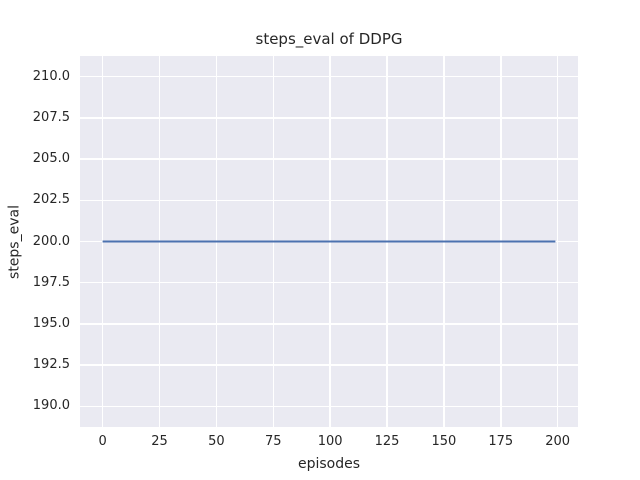 The height and width of the screenshot is (480, 640). Describe the element at coordinates (159, 441) in the screenshot. I see `x-tick-label: 25` at that location.